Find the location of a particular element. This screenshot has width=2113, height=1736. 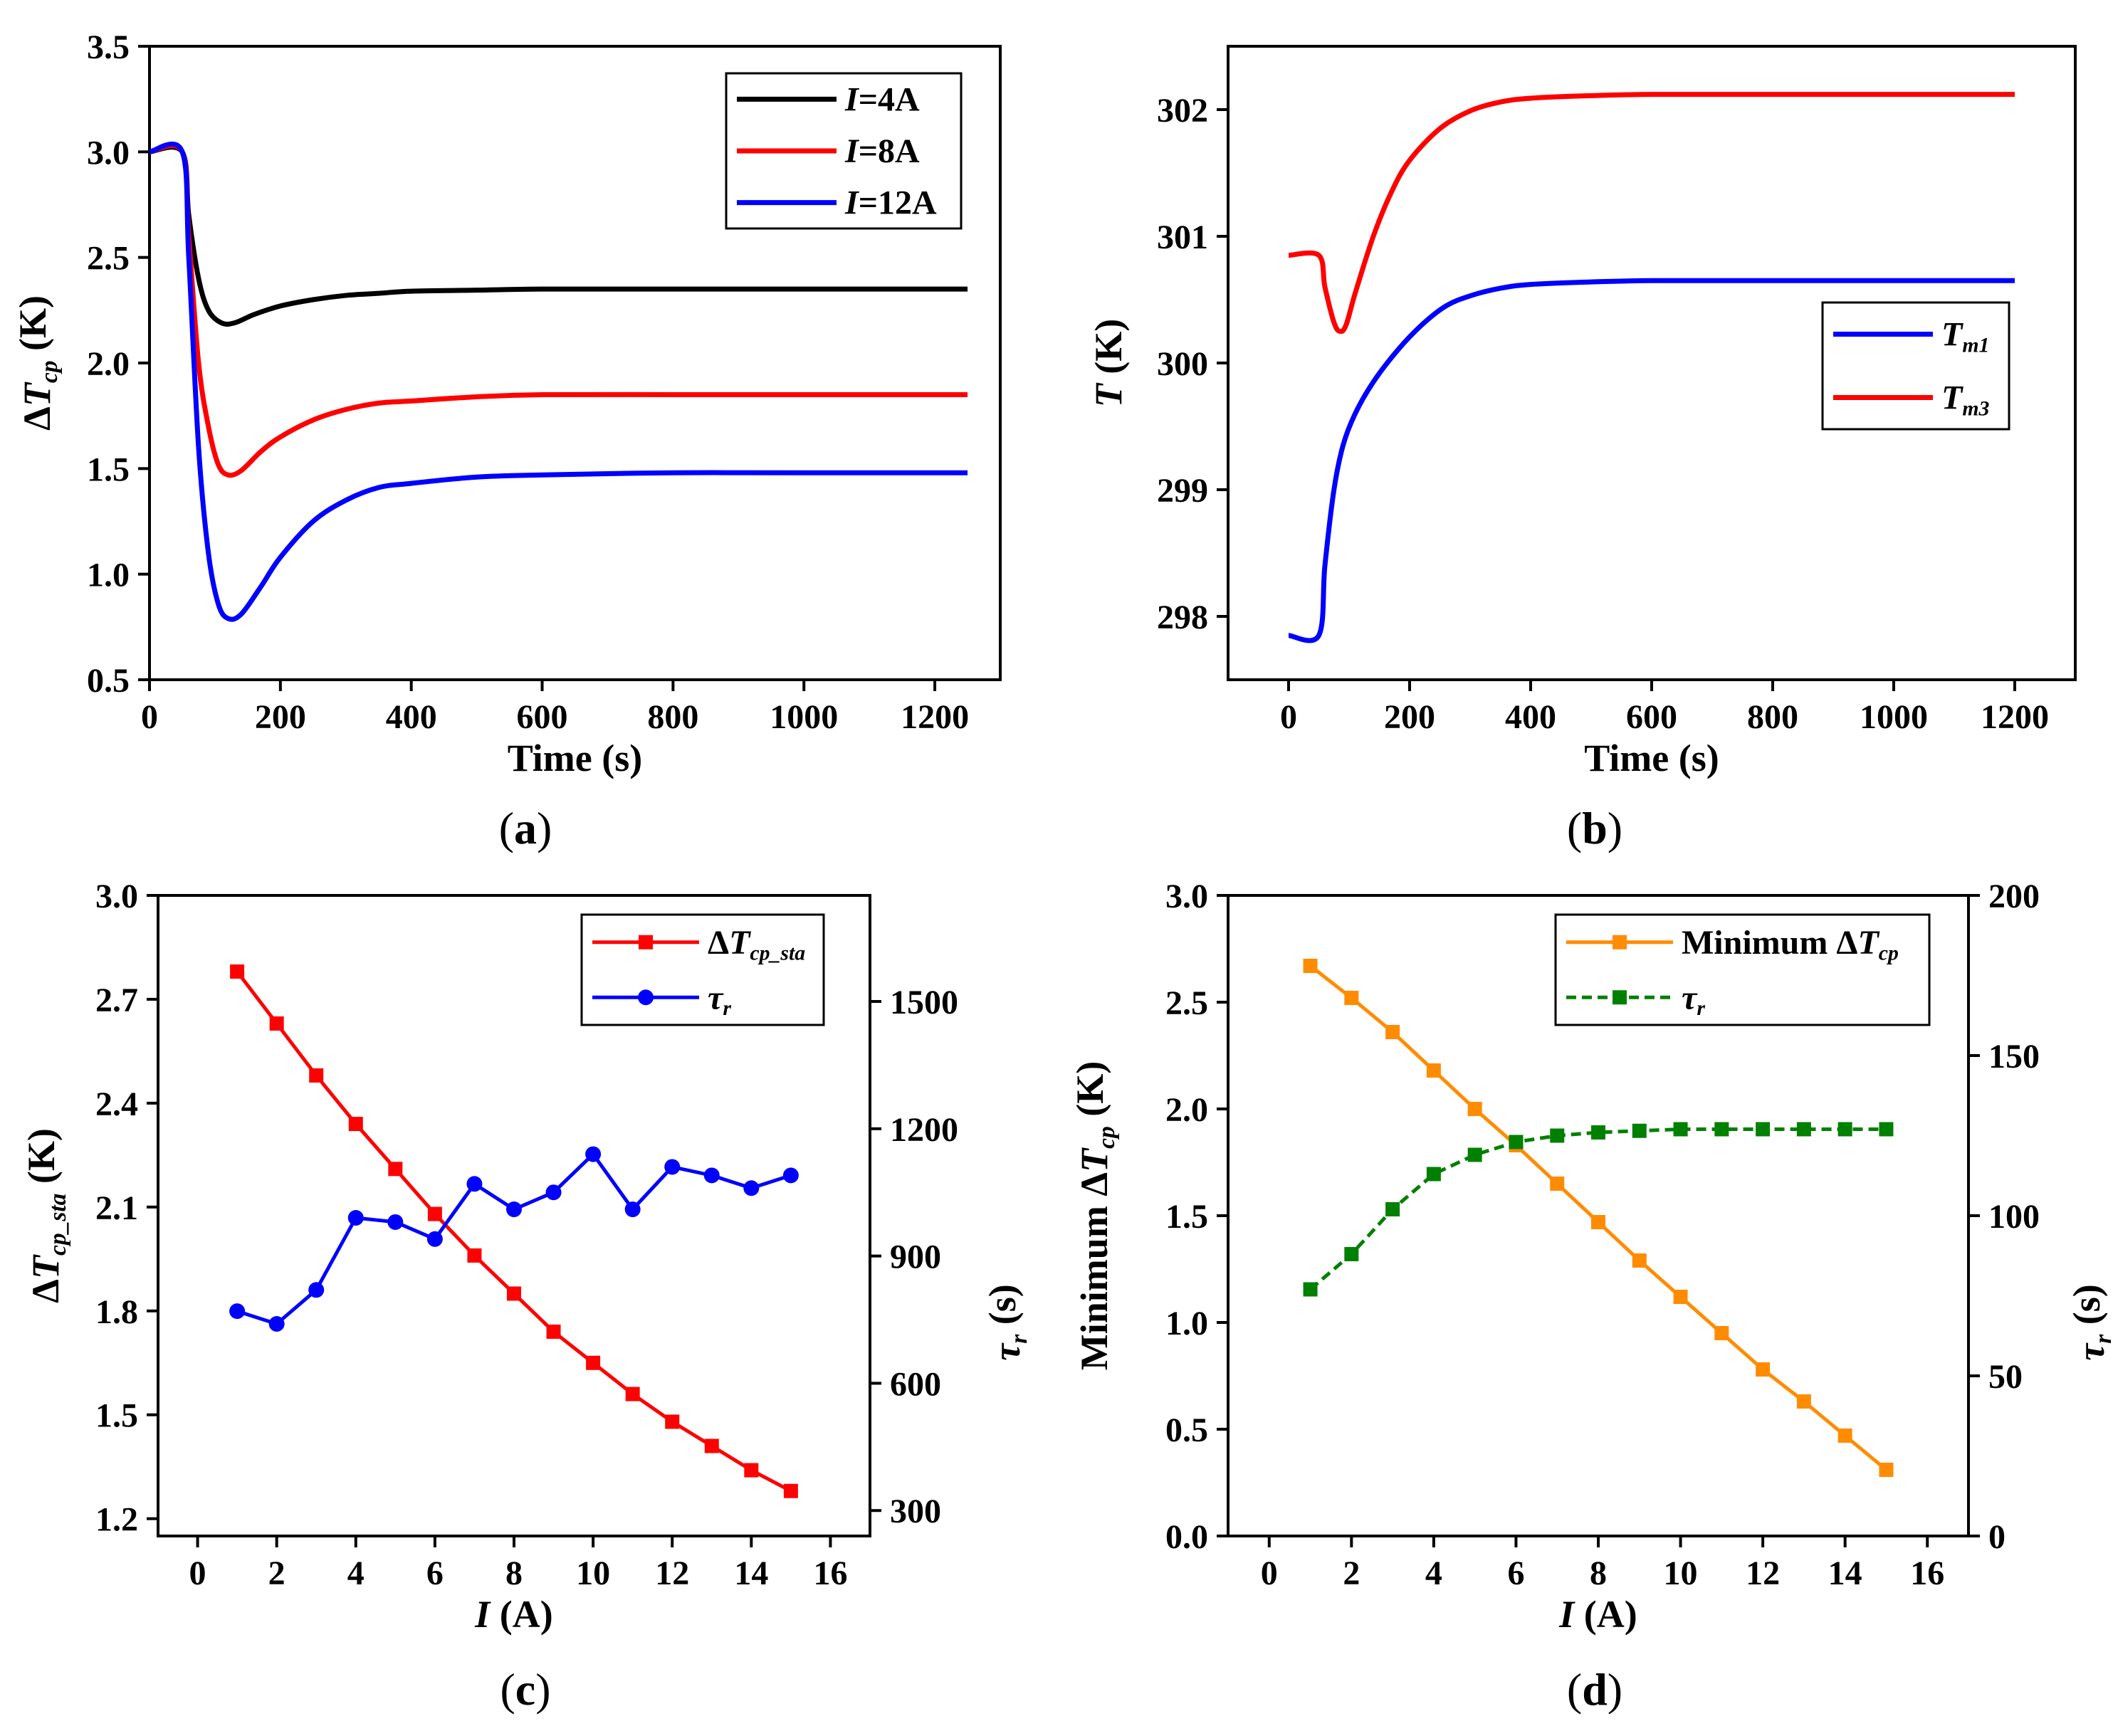

x-axis-label: I (A) is located at coordinates (1597, 1615).